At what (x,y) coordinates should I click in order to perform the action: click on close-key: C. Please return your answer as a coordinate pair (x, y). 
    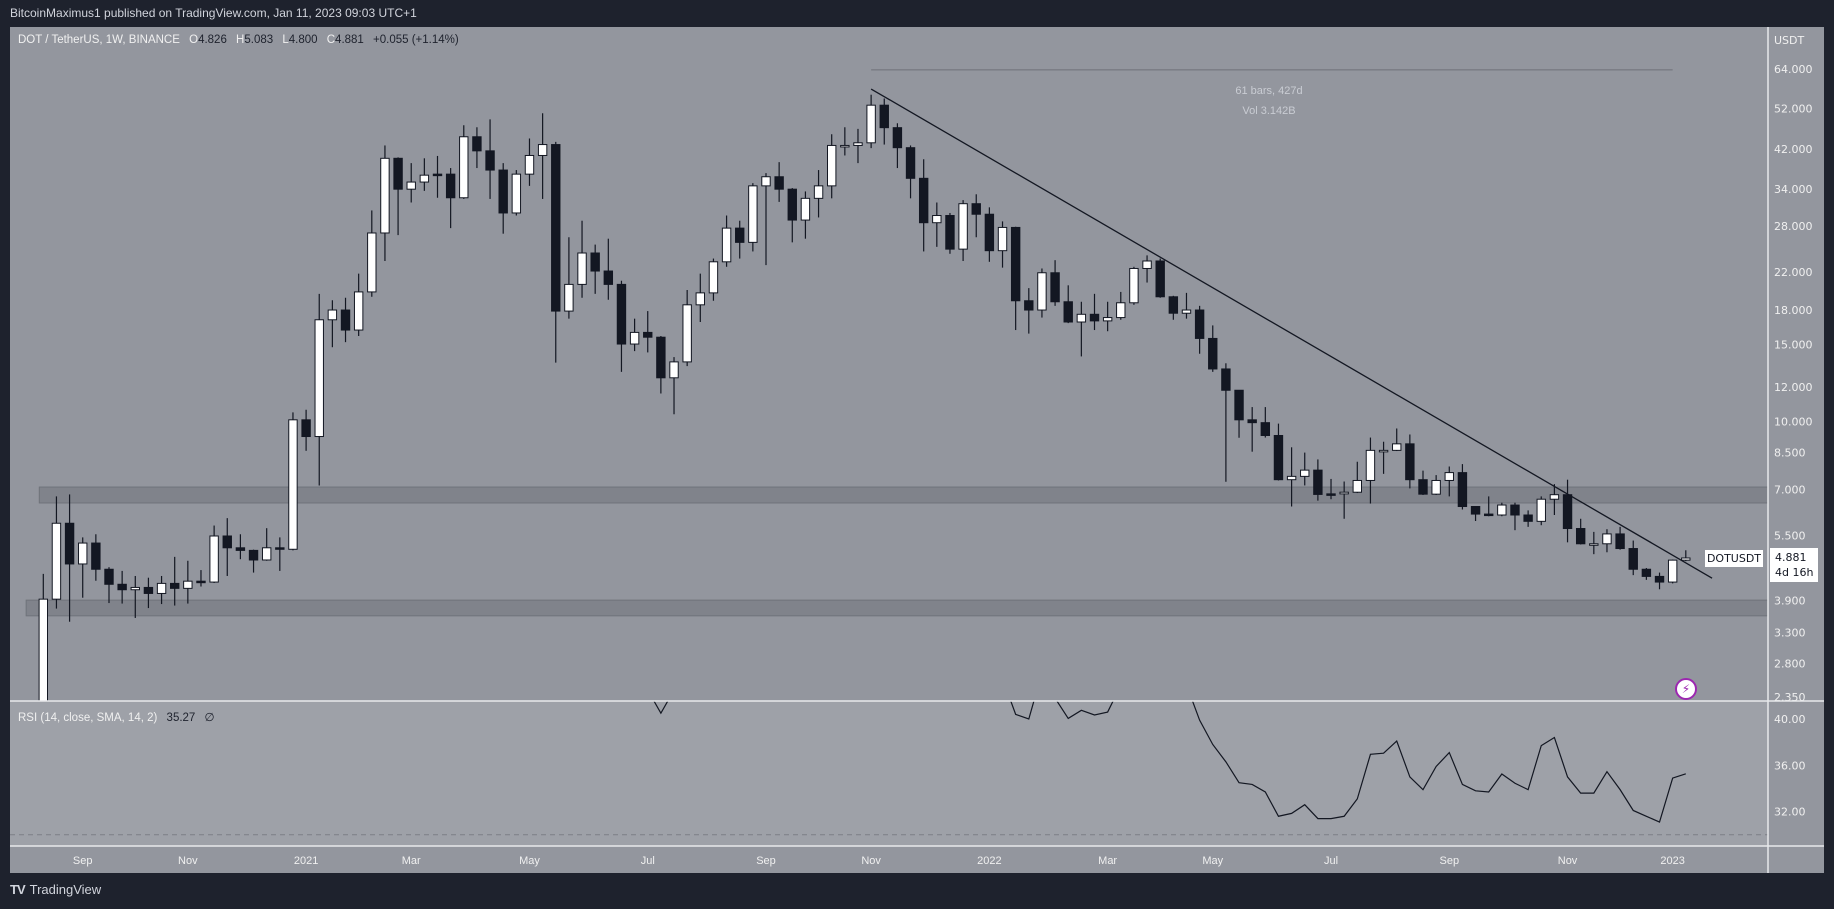
    Looking at the image, I should click on (331, 40).